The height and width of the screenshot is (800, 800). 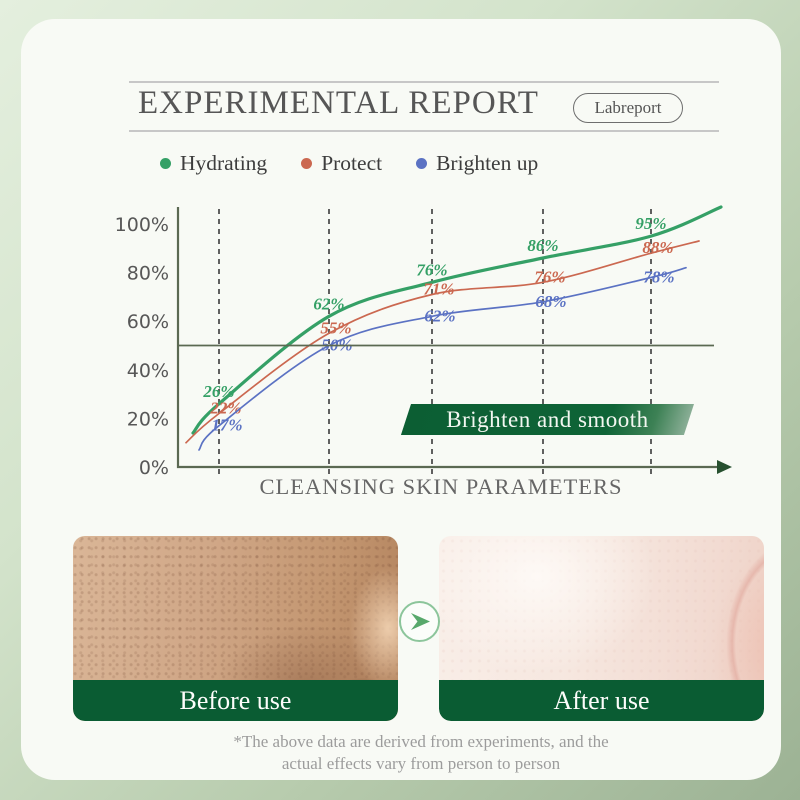 I want to click on annotation-banner: Brighten and smooth, so click(x=547, y=419).